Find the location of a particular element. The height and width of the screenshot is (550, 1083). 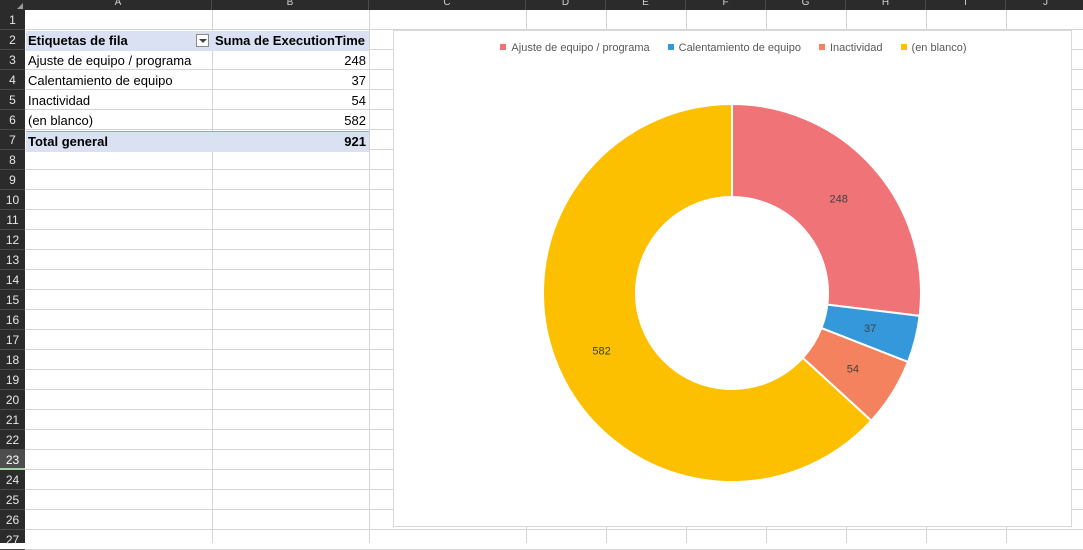

data-label: 54 is located at coordinates (853, 369).